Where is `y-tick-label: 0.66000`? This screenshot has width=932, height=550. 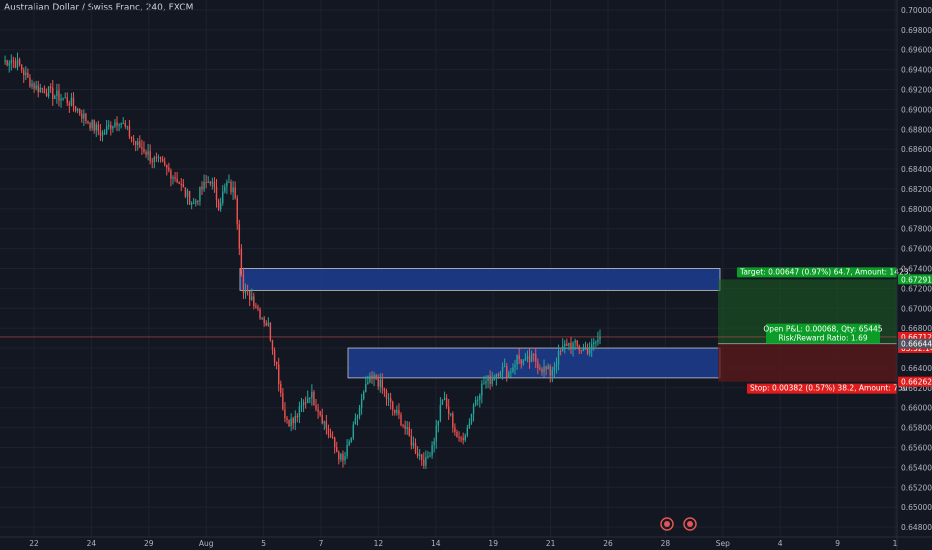
y-tick-label: 0.66000 is located at coordinates (916, 408).